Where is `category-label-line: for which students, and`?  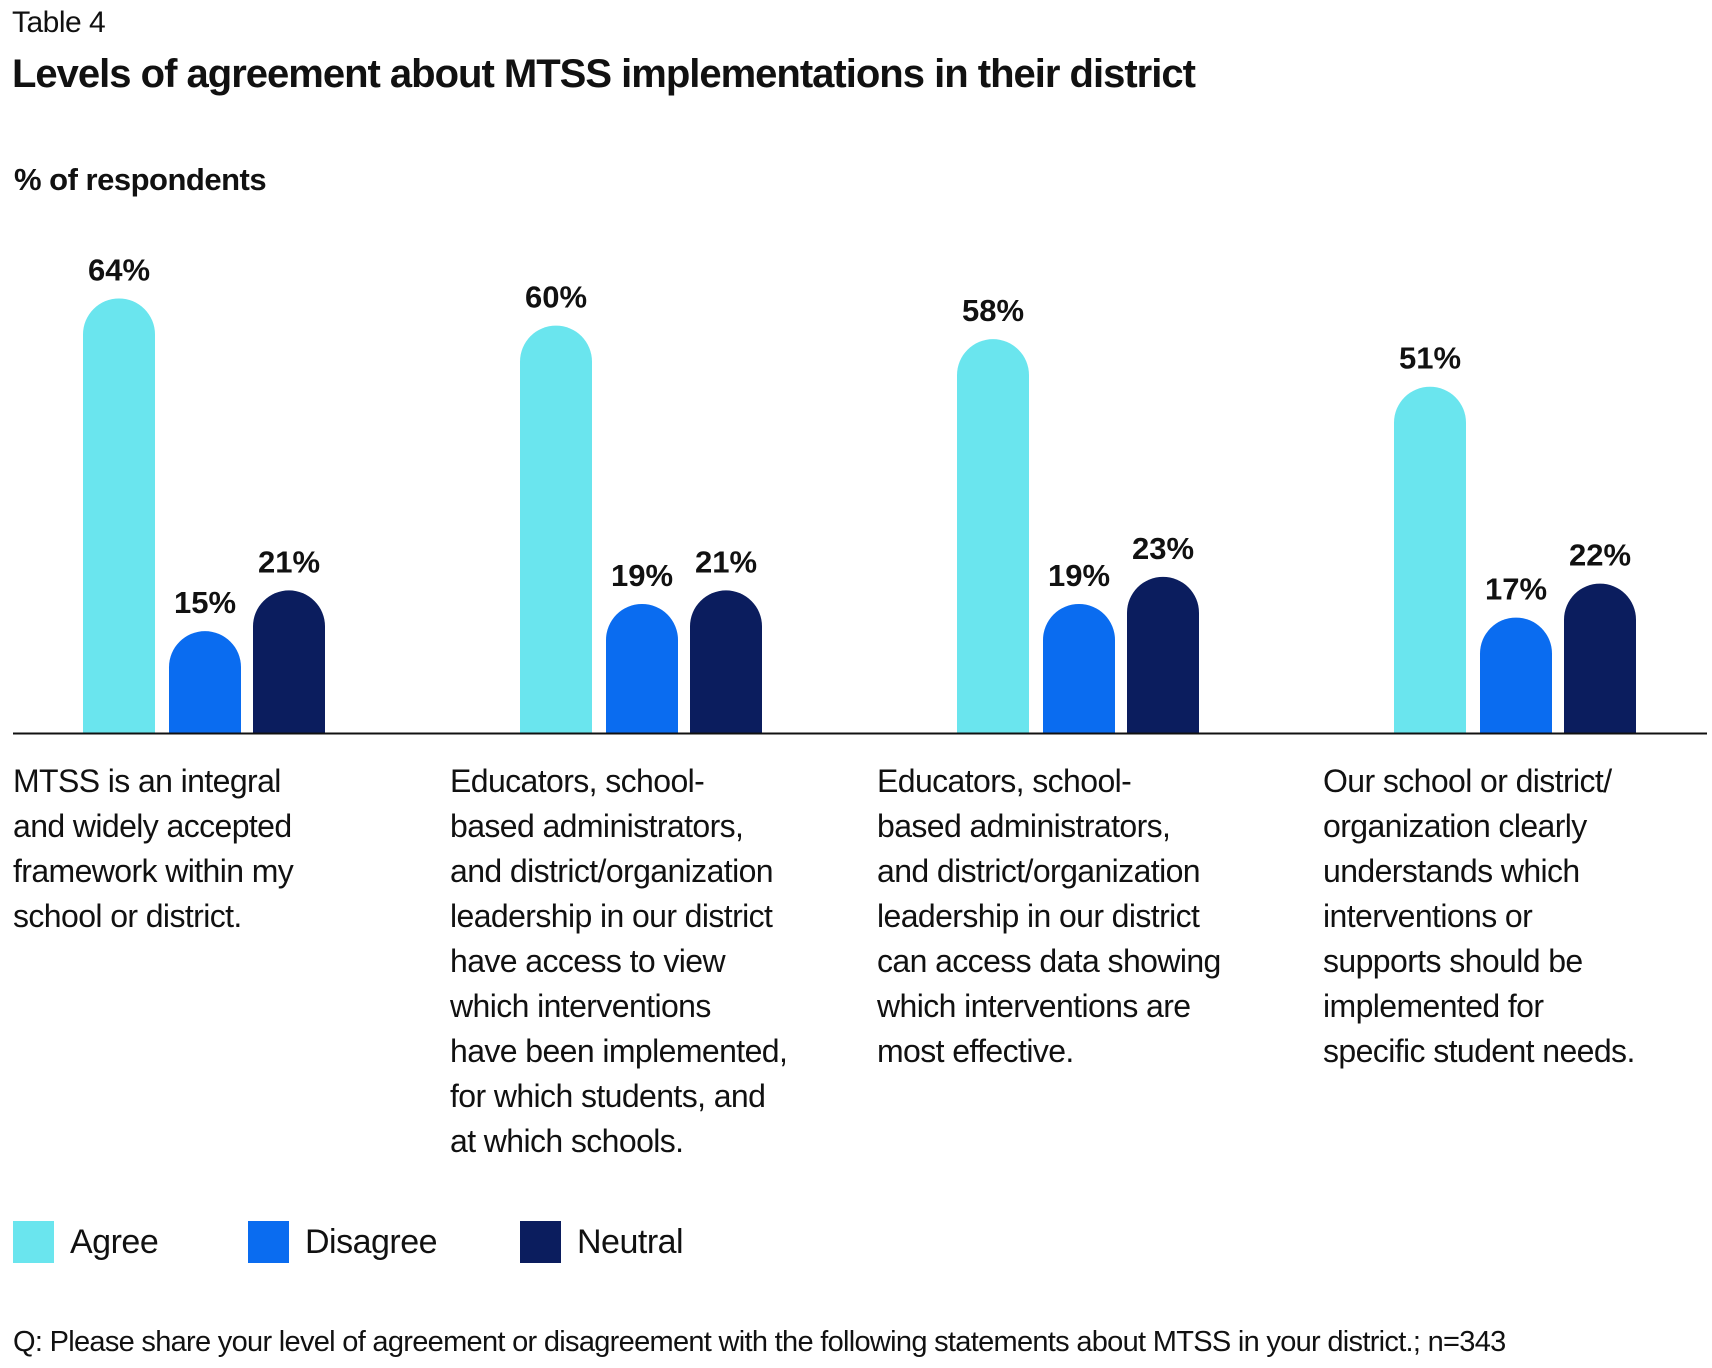
category-label-line: for which students, and is located at coordinates (608, 1096).